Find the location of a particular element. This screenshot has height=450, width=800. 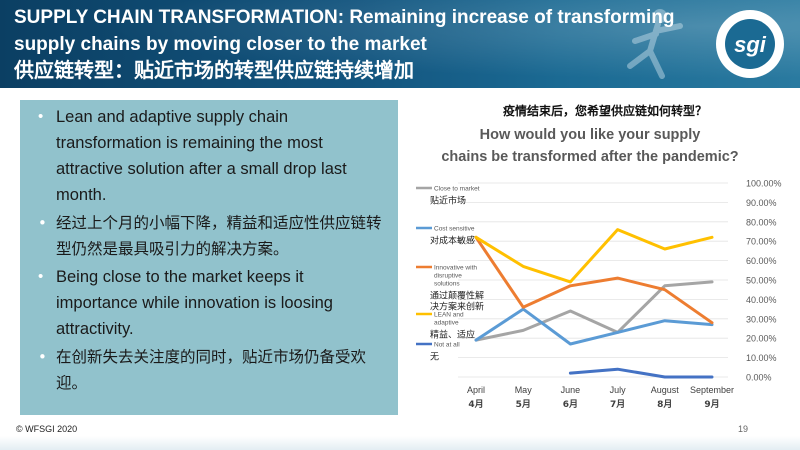

wfsgi-logo: sgi is located at coordinates (750, 44).